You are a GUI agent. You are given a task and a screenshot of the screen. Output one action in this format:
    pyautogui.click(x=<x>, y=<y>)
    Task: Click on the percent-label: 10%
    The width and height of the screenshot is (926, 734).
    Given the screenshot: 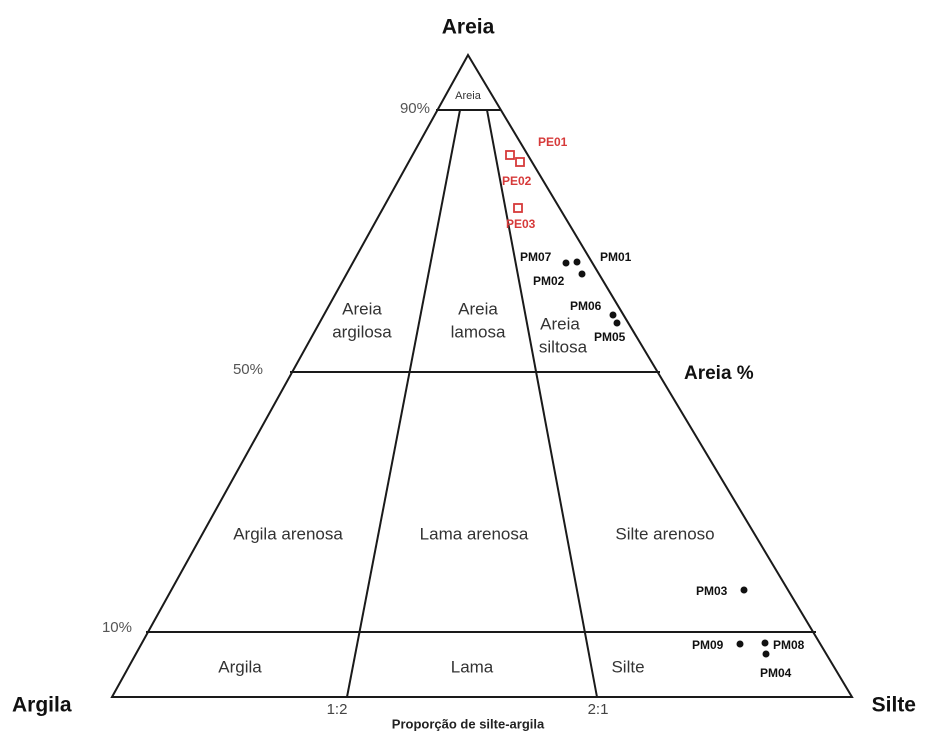 What is the action you would take?
    pyautogui.click(x=117, y=627)
    